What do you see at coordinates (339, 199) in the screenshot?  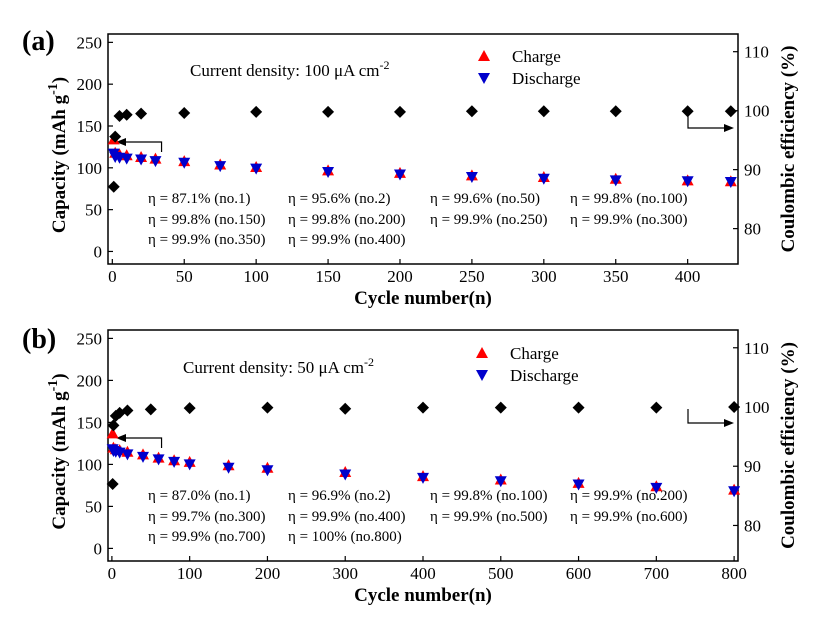 I see `efficiency-note: η = 95.6% (no.2)` at bounding box center [339, 199].